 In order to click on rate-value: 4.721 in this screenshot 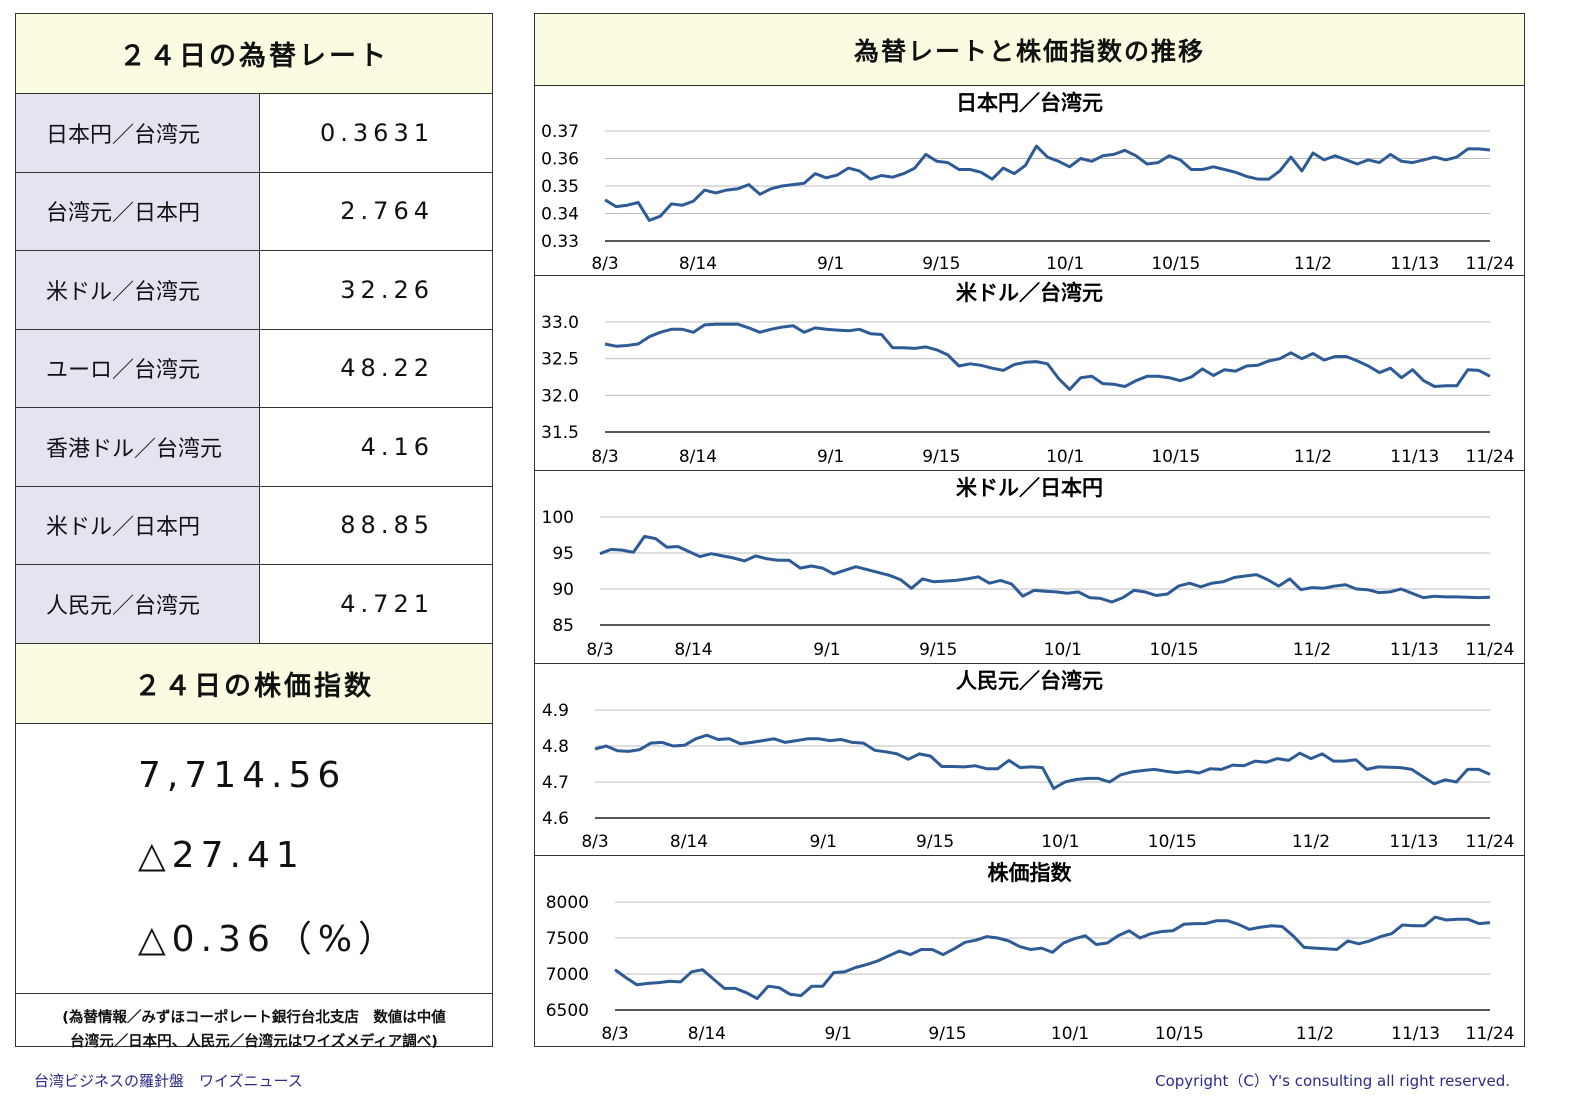, I will do `click(387, 603)`.